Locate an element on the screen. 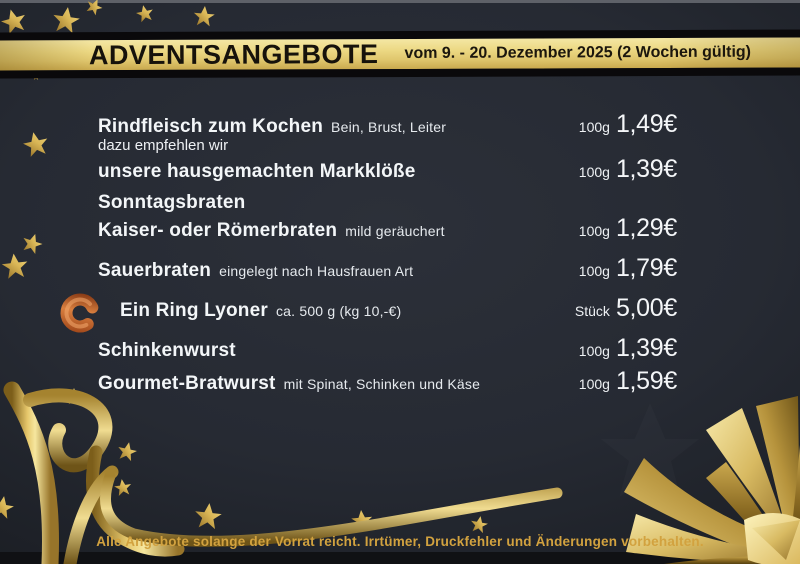  page-title: ADVENTSANGEBOTE is located at coordinates (233, 54).